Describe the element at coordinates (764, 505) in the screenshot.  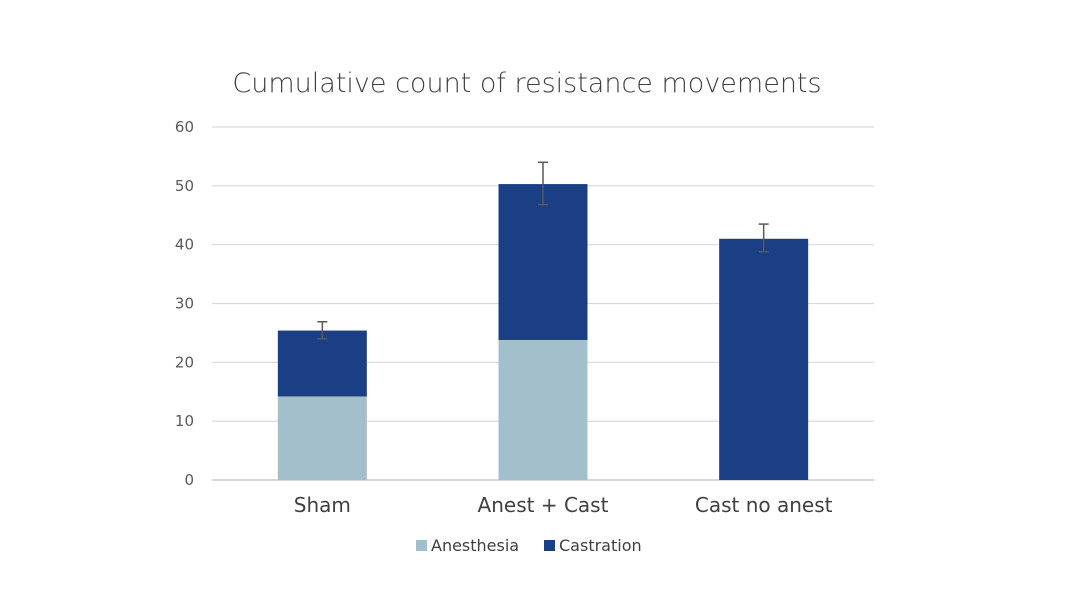
I see `x-tick-label: Cast no anest` at that location.